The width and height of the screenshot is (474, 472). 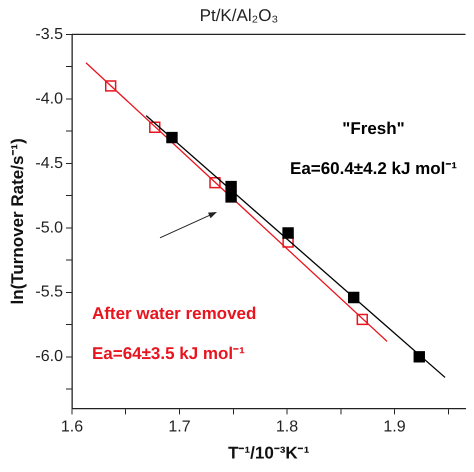 I want to click on annotation: Ea=60.4±4.2 kJ mol⁻¹, so click(x=374, y=168).